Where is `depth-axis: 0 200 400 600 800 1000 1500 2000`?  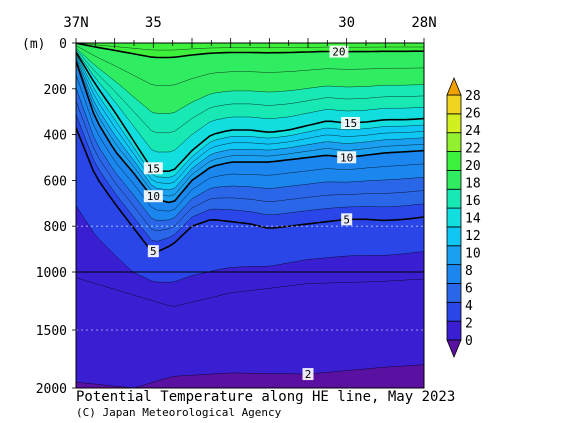 depth-axis: 0 200 400 600 800 1000 1500 2000 is located at coordinates (56, 217).